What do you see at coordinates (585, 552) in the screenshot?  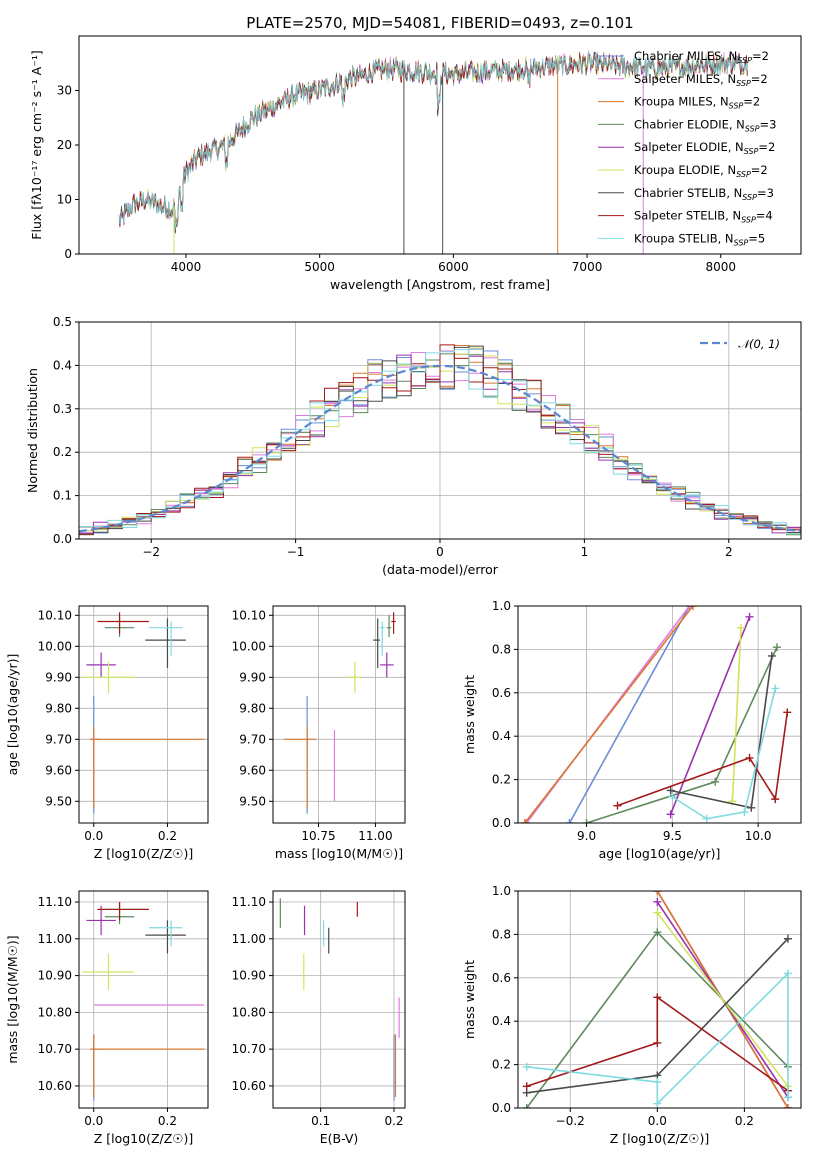 I see `x-tick-label: 1` at bounding box center [585, 552].